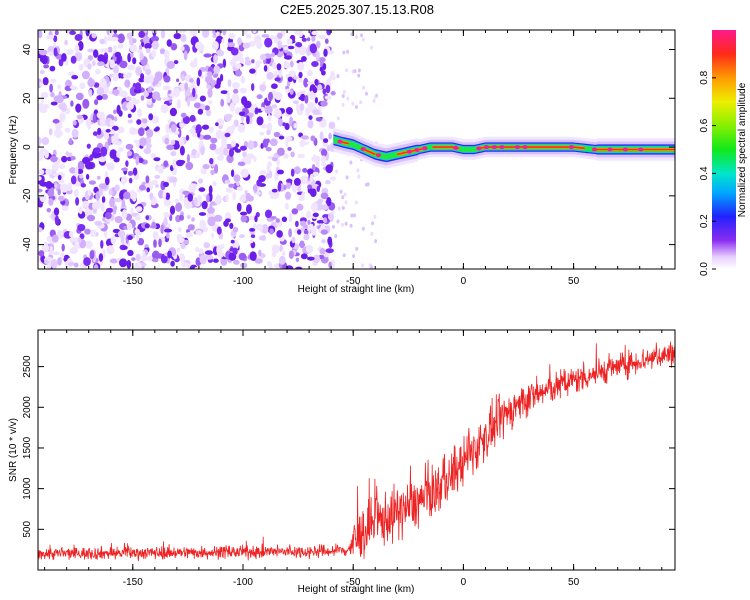 This screenshot has width=750, height=600. Describe the element at coordinates (356, 589) in the screenshot. I see `snr-x-label: Height of straight line (km)` at that location.